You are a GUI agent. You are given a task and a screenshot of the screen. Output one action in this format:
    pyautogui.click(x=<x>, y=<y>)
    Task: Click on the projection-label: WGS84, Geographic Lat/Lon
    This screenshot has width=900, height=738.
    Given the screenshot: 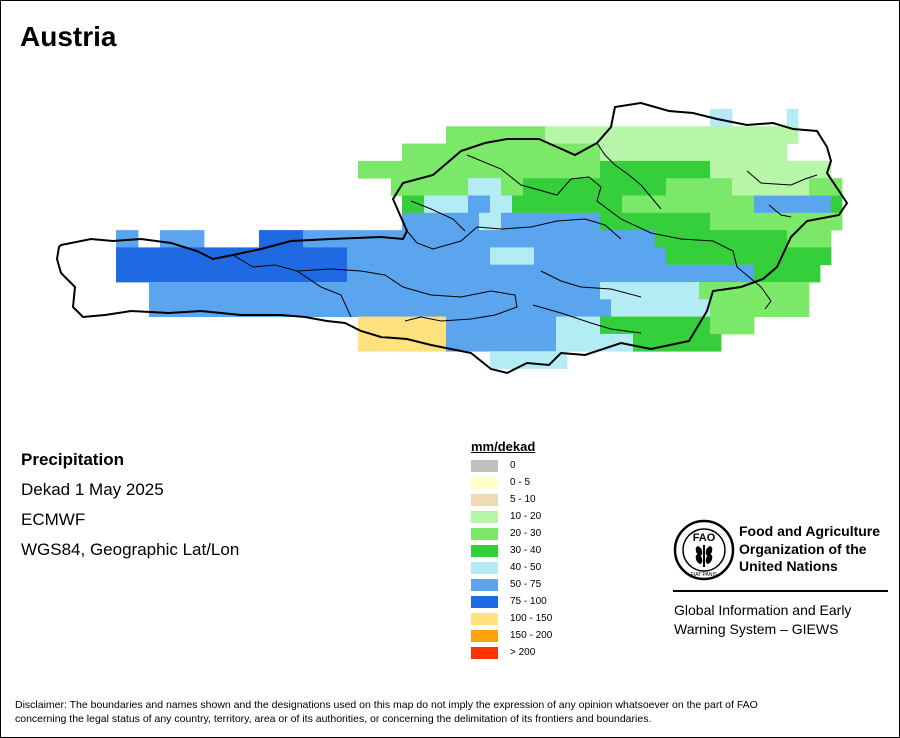 What is the action you would take?
    pyautogui.click(x=130, y=549)
    